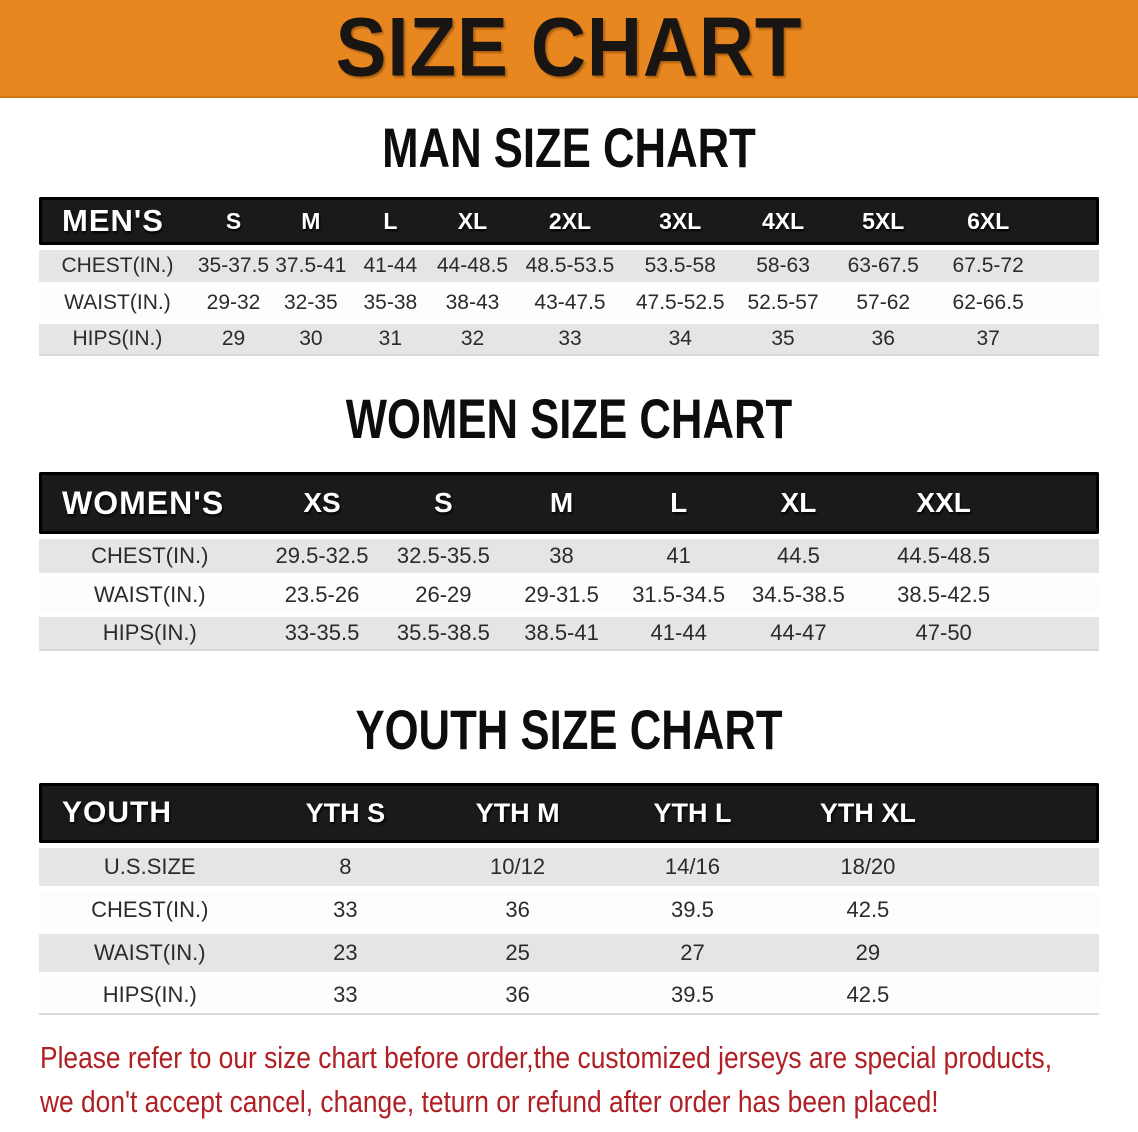 This screenshot has width=1138, height=1132. I want to click on table-cell: 53.5-58, so click(680, 266).